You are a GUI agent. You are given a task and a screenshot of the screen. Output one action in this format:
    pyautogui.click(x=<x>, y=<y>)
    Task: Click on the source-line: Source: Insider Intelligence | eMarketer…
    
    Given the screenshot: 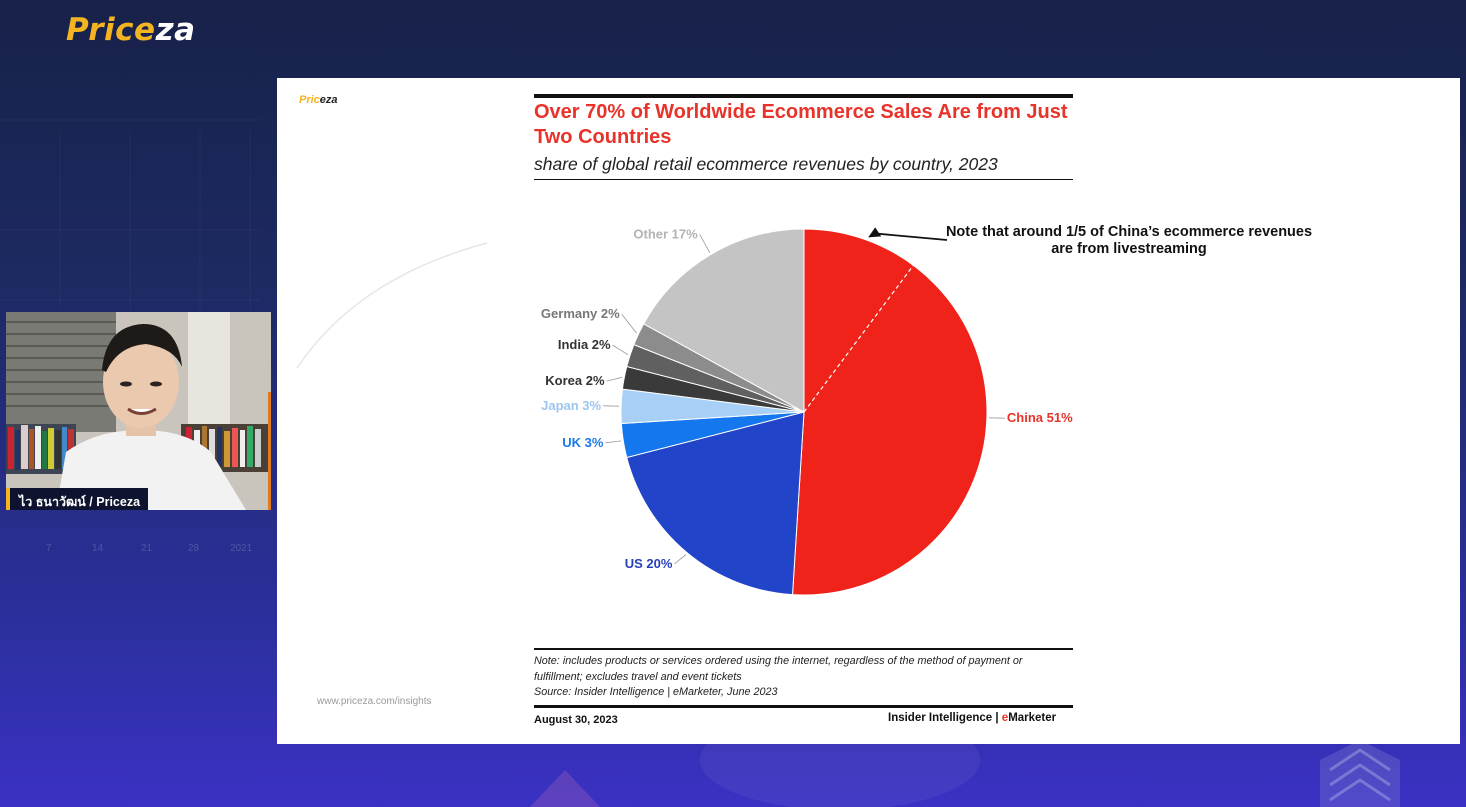 What is the action you would take?
    pyautogui.click(x=656, y=692)
    